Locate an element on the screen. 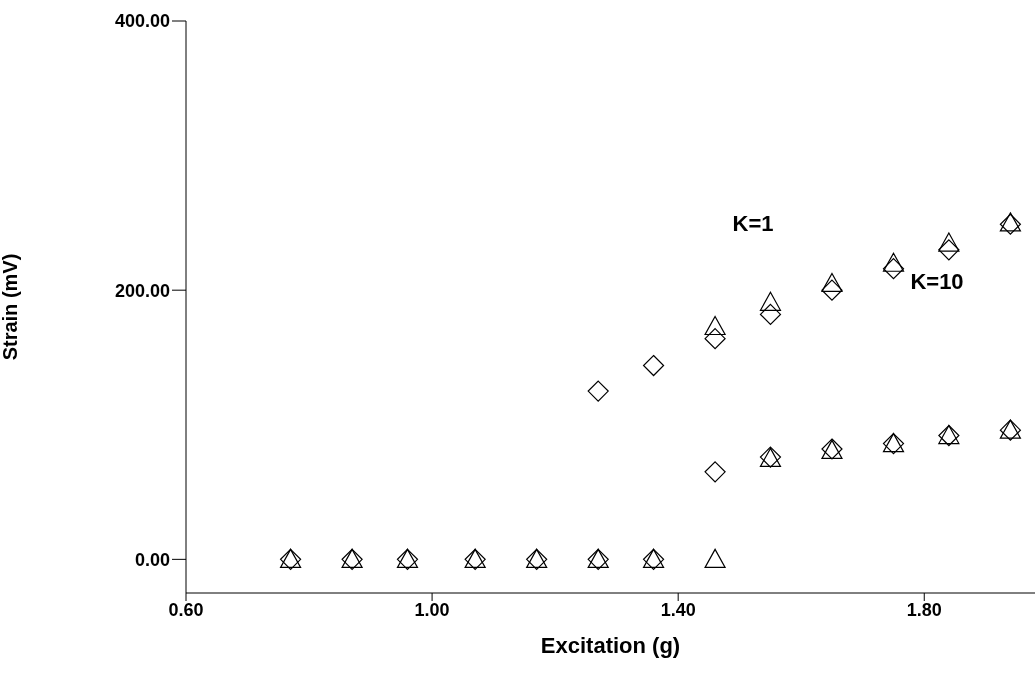  x-tick-label: 1.40 is located at coordinates (678, 609).